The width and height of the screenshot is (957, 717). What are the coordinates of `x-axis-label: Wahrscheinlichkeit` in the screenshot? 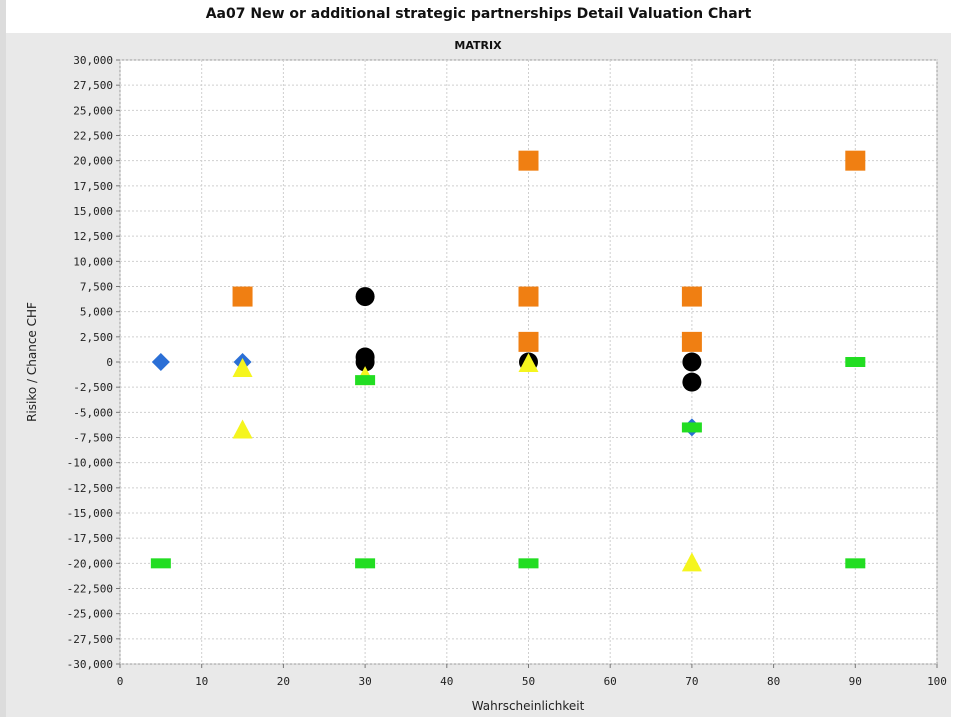 It's located at (528, 706).